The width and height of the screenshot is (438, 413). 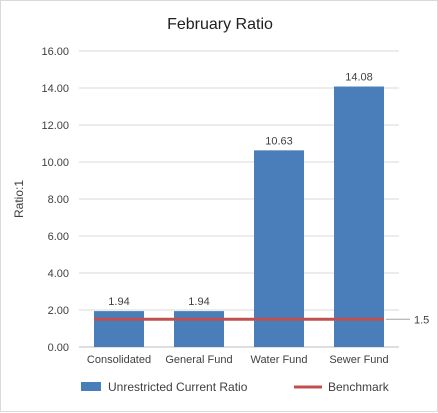 What do you see at coordinates (55, 163) in the screenshot?
I see `y-tick-label: 10.00` at bounding box center [55, 163].